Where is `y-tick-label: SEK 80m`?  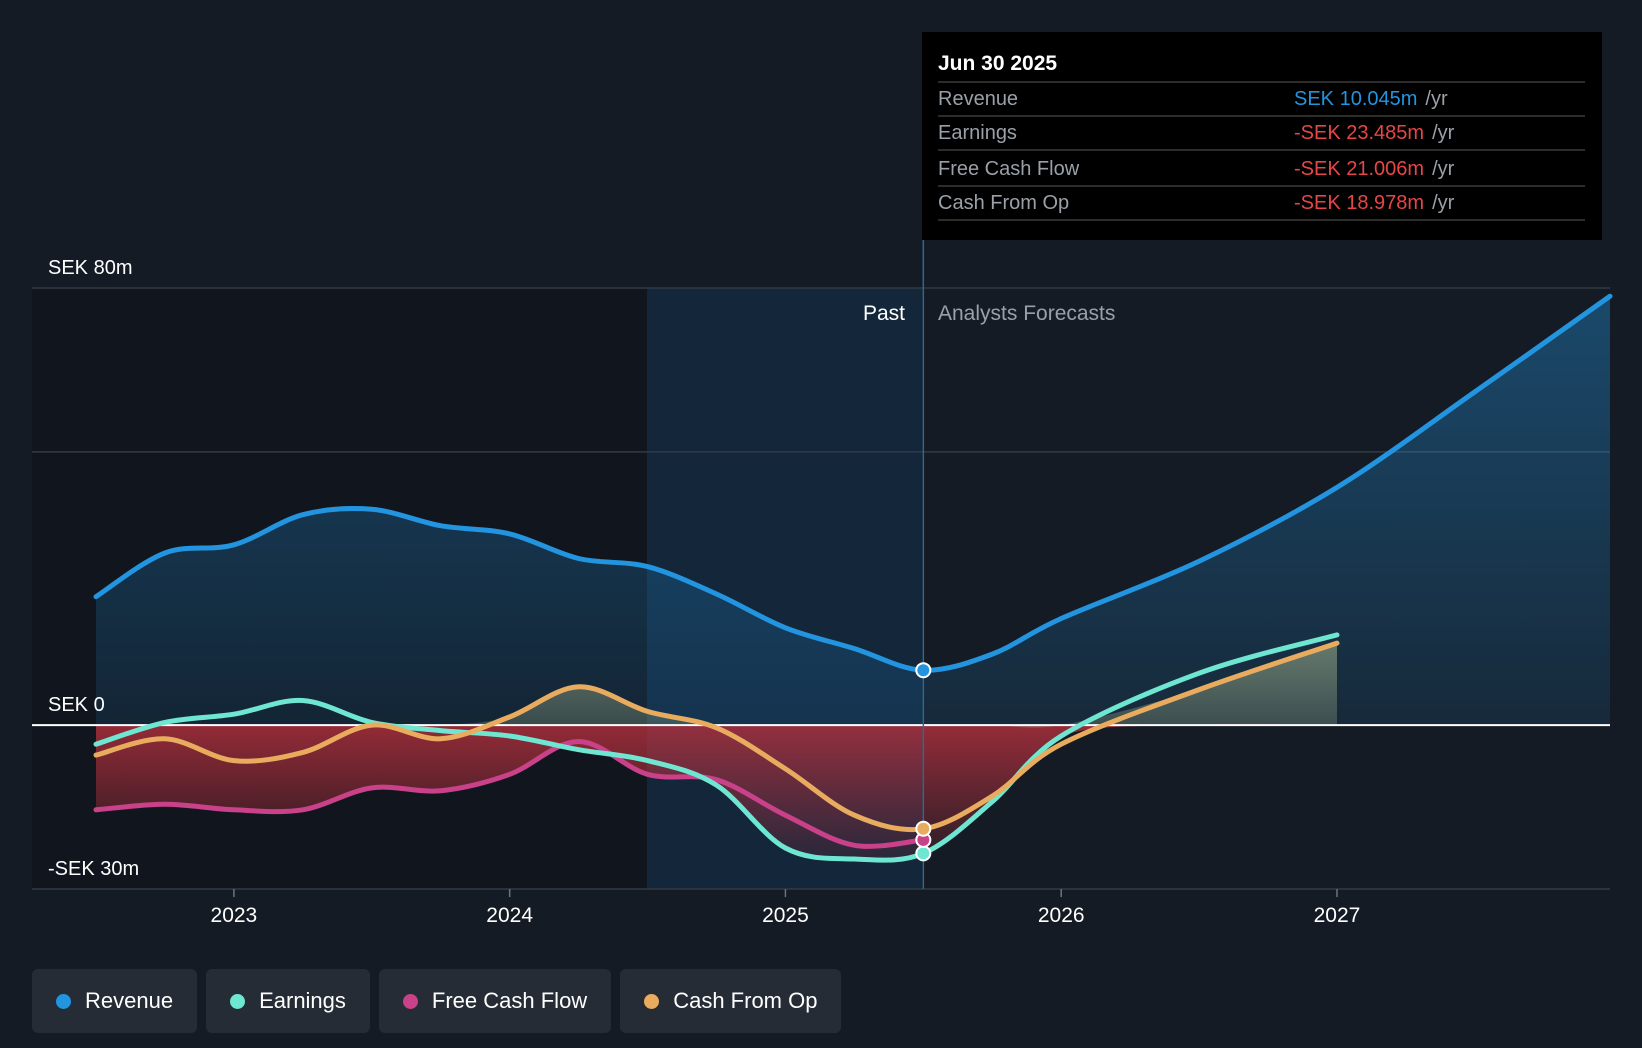
y-tick-label: SEK 80m is located at coordinates (90, 268).